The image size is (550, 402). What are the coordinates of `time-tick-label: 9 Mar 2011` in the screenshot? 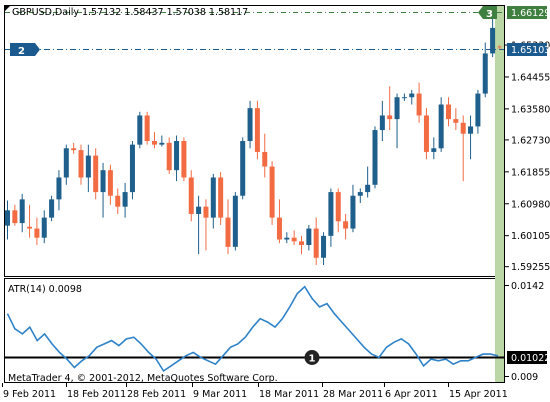 It's located at (220, 394).